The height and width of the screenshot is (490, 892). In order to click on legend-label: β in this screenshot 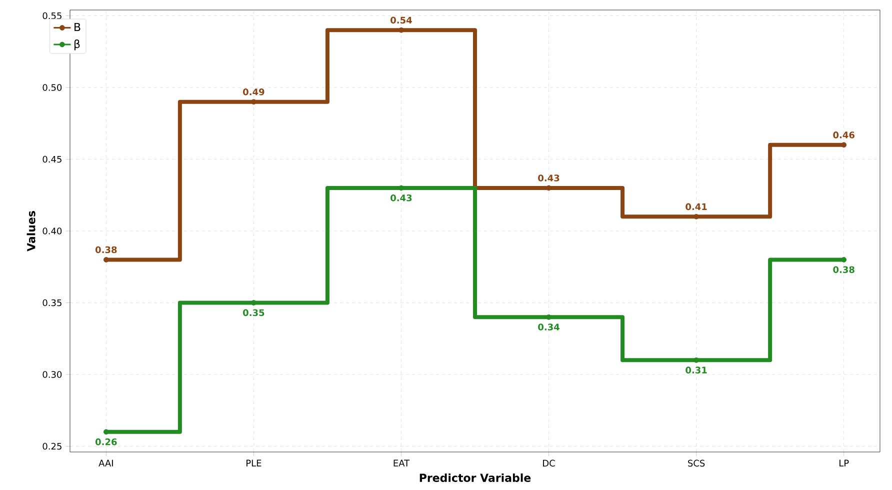, I will do `click(77, 45)`.